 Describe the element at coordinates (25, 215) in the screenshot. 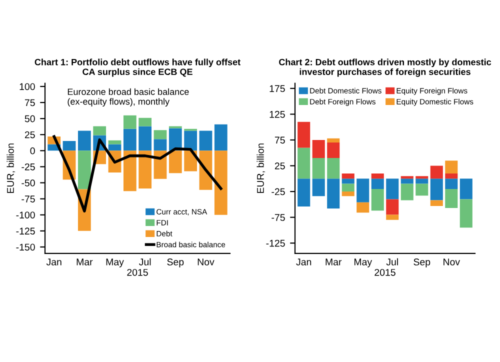

I see `y-tick-label: -100` at that location.